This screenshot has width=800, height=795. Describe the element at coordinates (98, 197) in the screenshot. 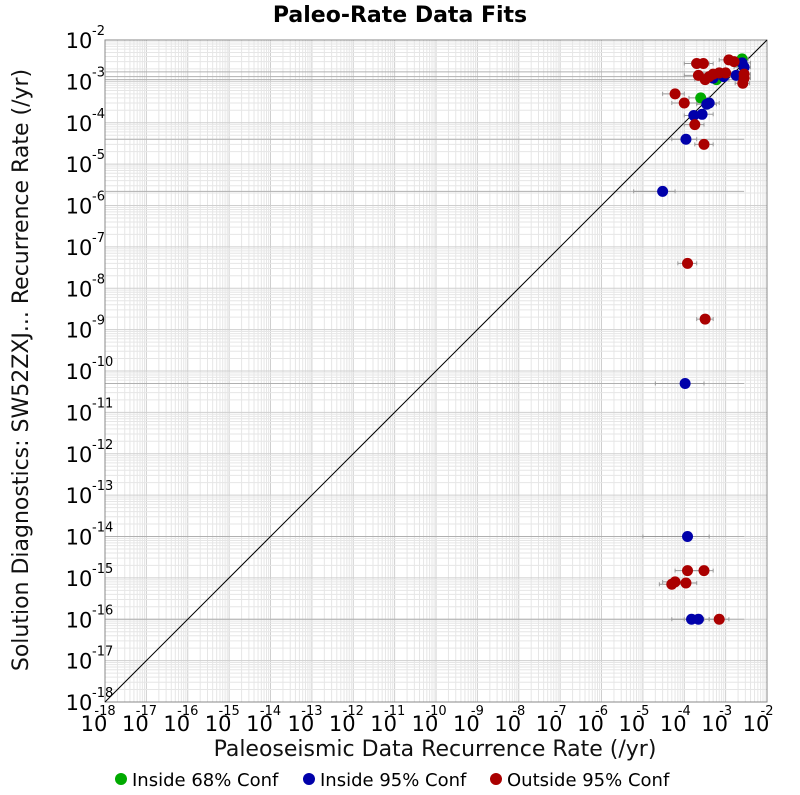

I see `y-tick-exponent: -6` at that location.